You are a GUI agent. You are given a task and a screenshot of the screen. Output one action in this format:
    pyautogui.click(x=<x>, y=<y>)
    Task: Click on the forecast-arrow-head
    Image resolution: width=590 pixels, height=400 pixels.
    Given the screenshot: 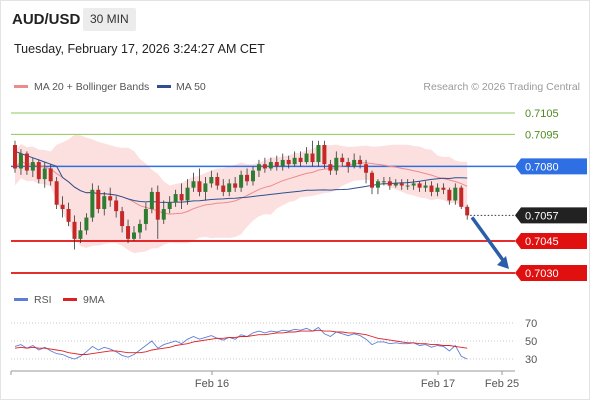 What is the action you would take?
    pyautogui.click(x=503, y=262)
    